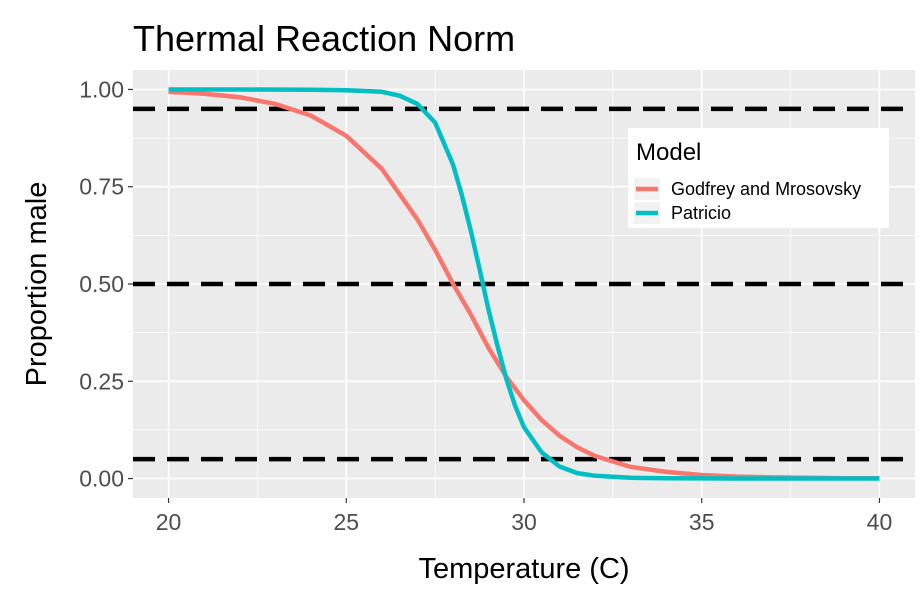  Describe the element at coordinates (880, 522) in the screenshot. I see `x-tick-label: 40` at that location.